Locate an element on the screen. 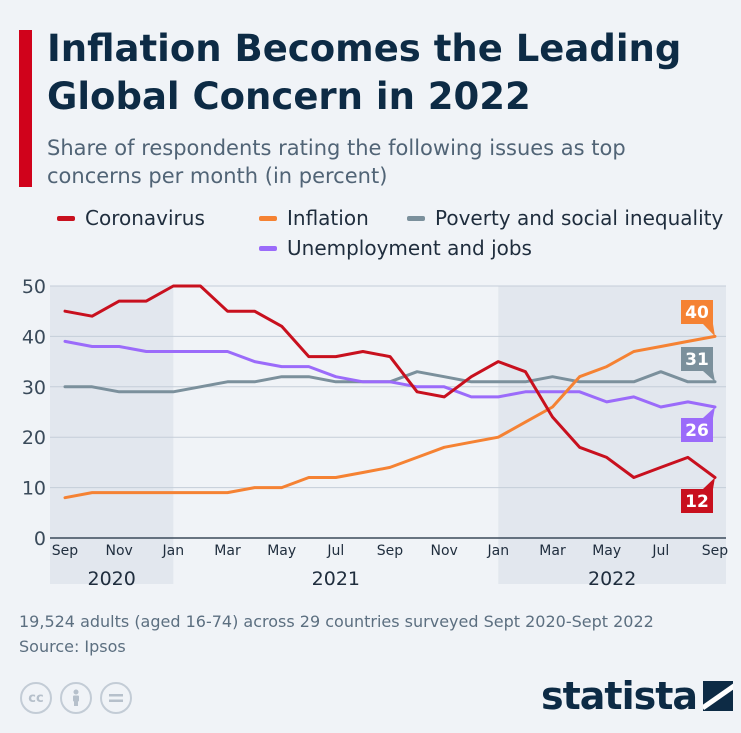  legend-label: Coronavirus is located at coordinates (145, 218).